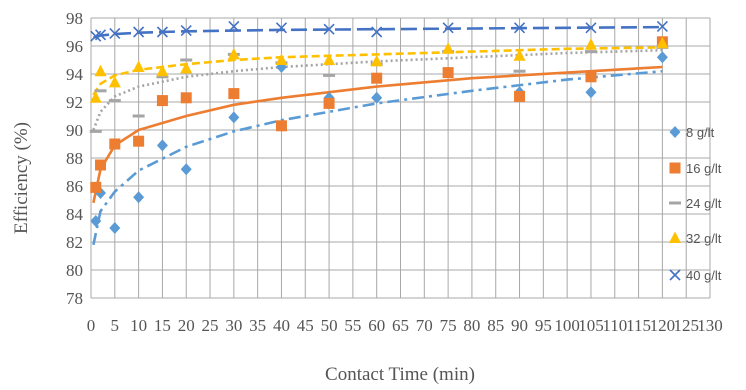 The image size is (746, 390). Describe the element at coordinates (614, 325) in the screenshot. I see `x-tick-label: 110` at that location.